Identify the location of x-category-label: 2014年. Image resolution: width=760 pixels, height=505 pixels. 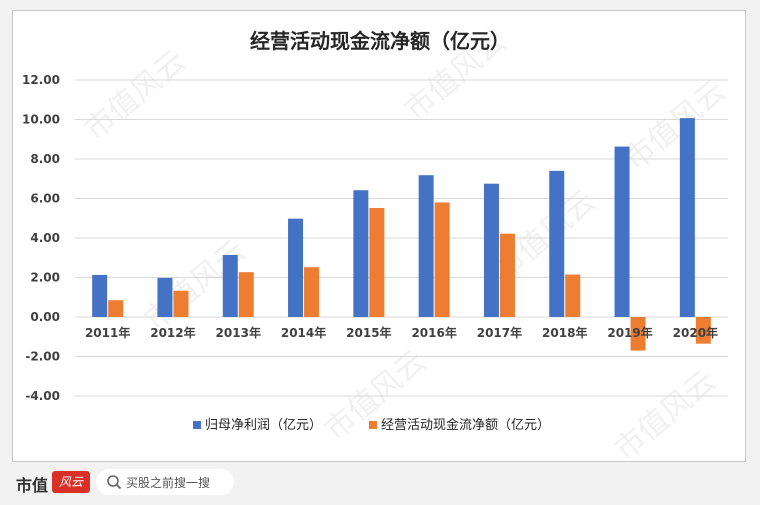
(303, 332).